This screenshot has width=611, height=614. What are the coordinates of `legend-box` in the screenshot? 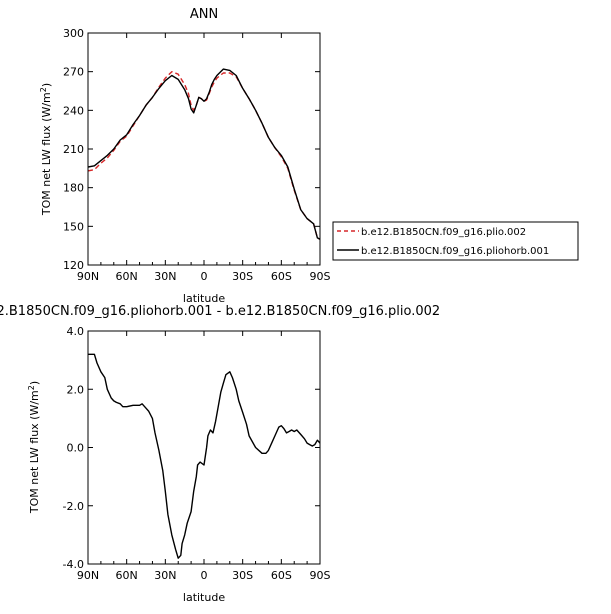 It's located at (455, 241).